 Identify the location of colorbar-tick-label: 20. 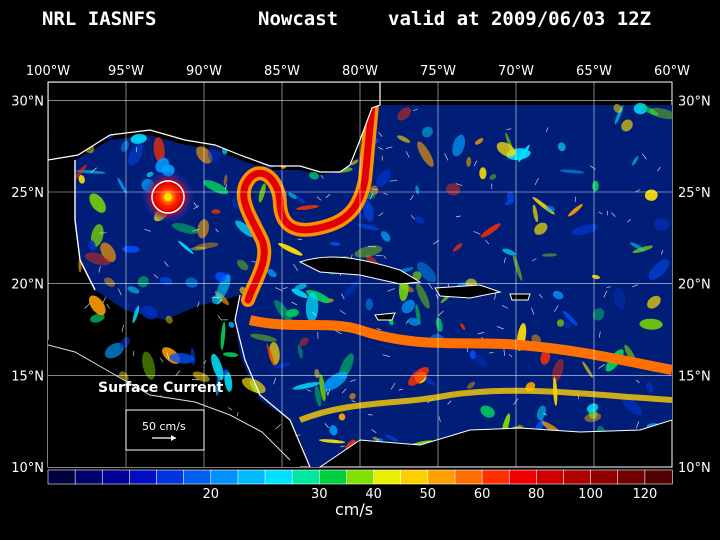
(211, 494).